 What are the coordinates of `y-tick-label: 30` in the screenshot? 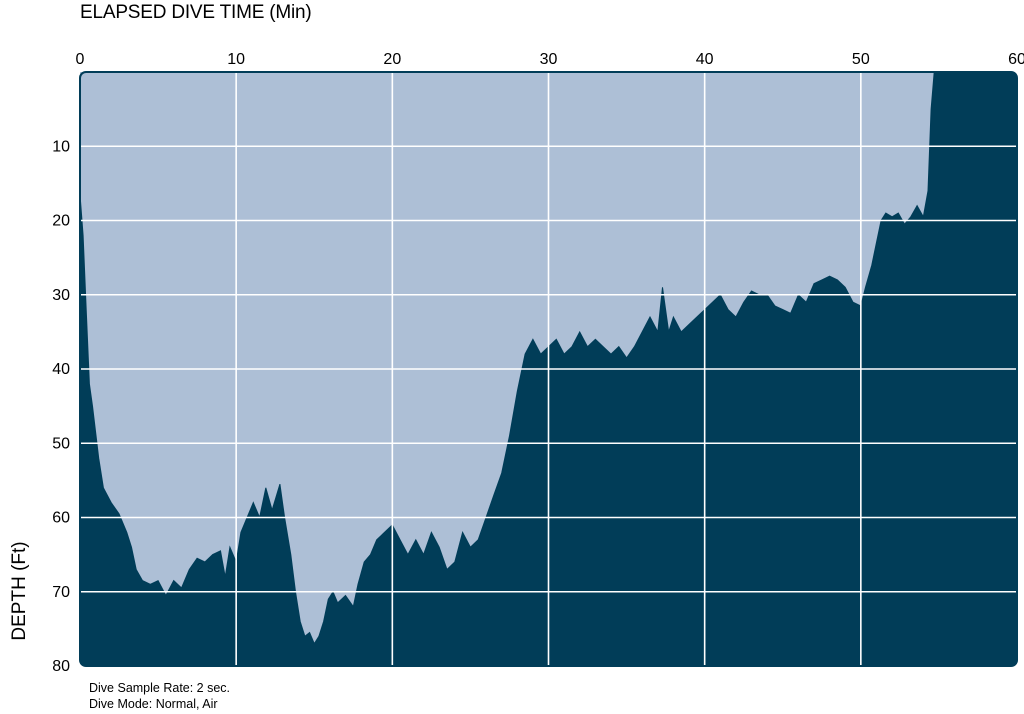 It's located at (61, 295).